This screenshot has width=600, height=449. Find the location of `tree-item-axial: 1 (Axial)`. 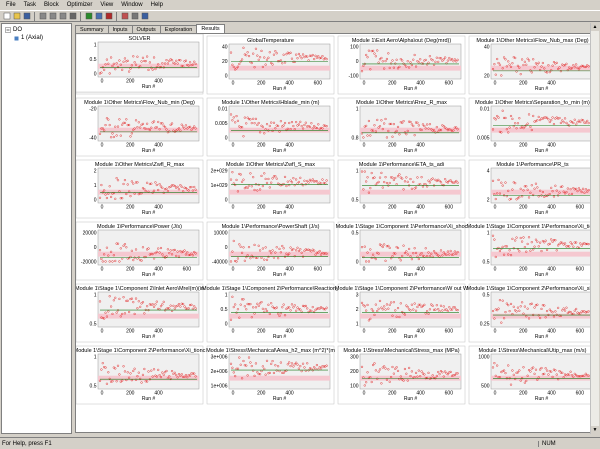

tree-item-axial: 1 (Axial) is located at coordinates (28, 38).